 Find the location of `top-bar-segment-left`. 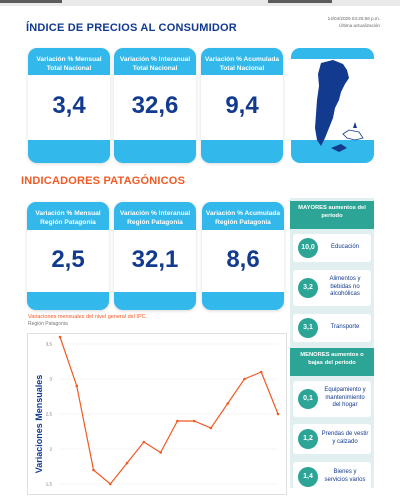

top-bar-segment-left is located at coordinates (31, 1).